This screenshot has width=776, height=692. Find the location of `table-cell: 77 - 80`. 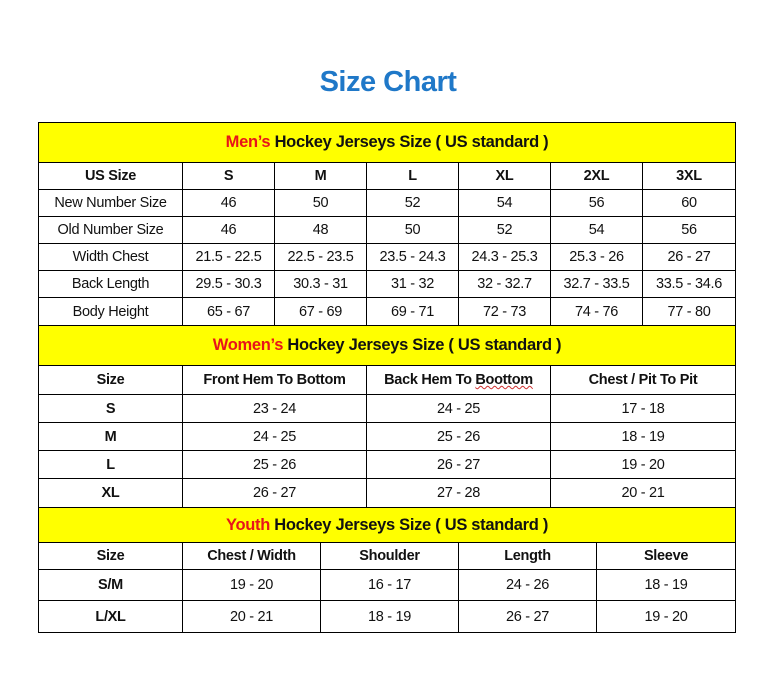

table-cell: 77 - 80 is located at coordinates (689, 311).